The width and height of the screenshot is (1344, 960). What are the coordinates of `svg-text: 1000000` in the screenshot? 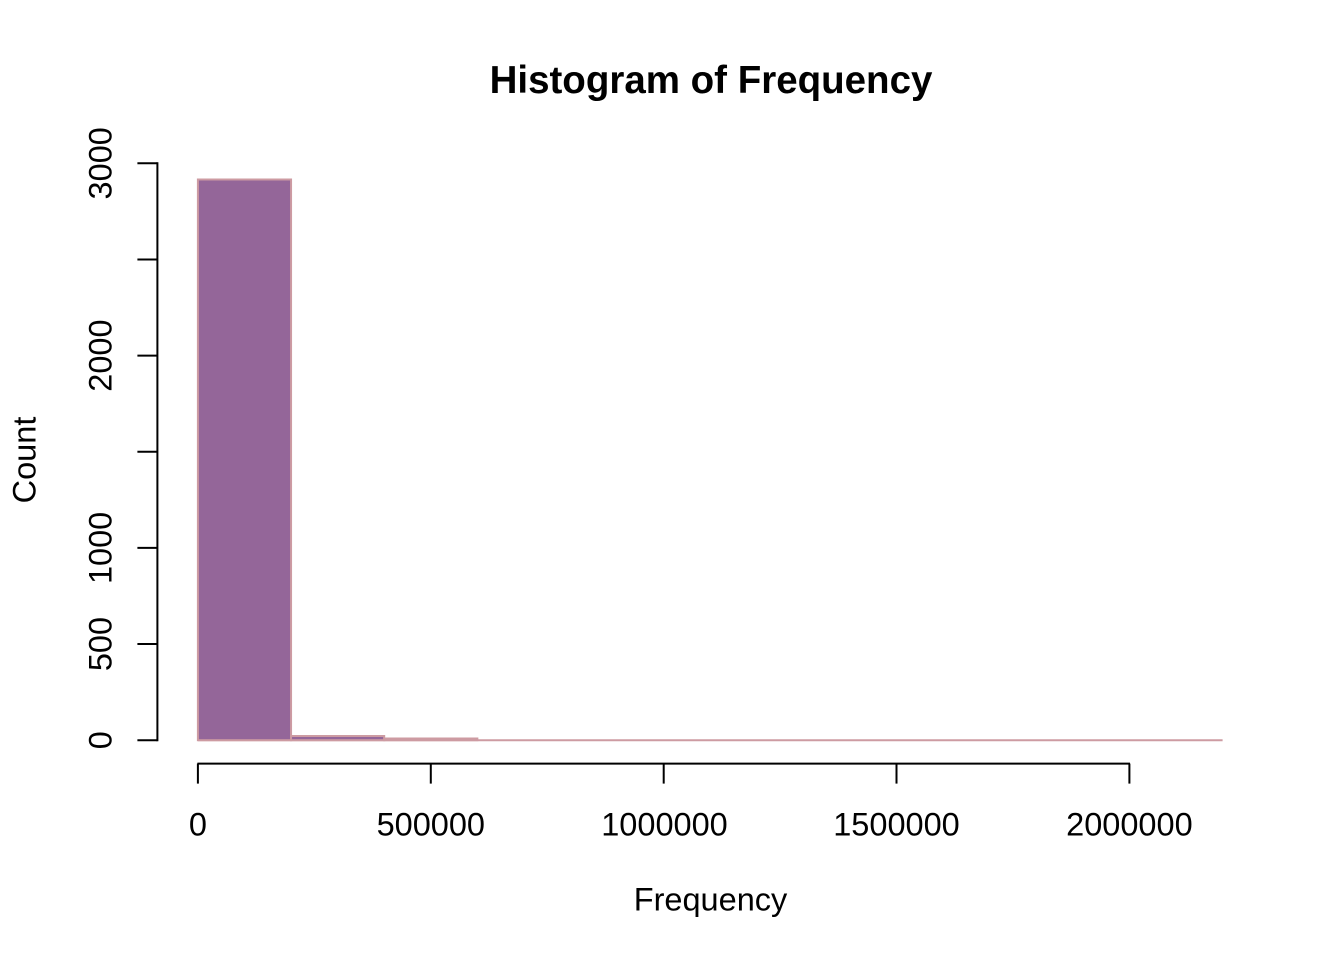 It's located at (664, 824).